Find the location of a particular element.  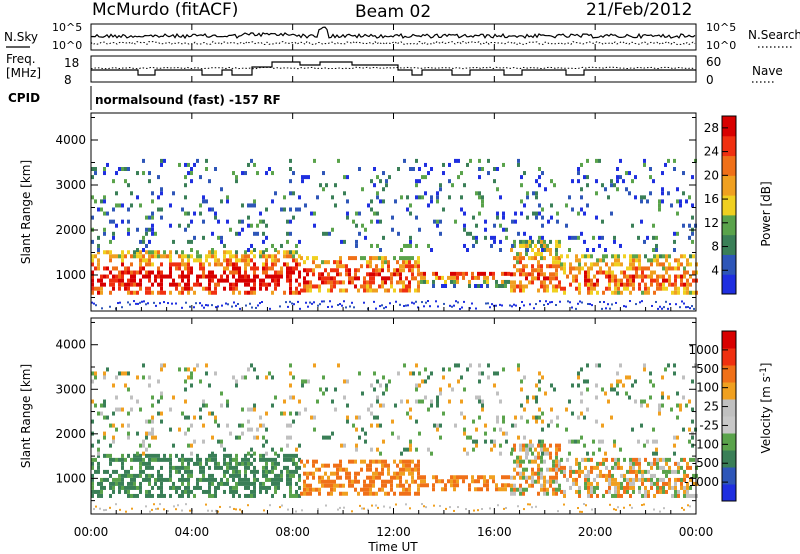

colorbar-swatch is located at coordinates (729, 357).